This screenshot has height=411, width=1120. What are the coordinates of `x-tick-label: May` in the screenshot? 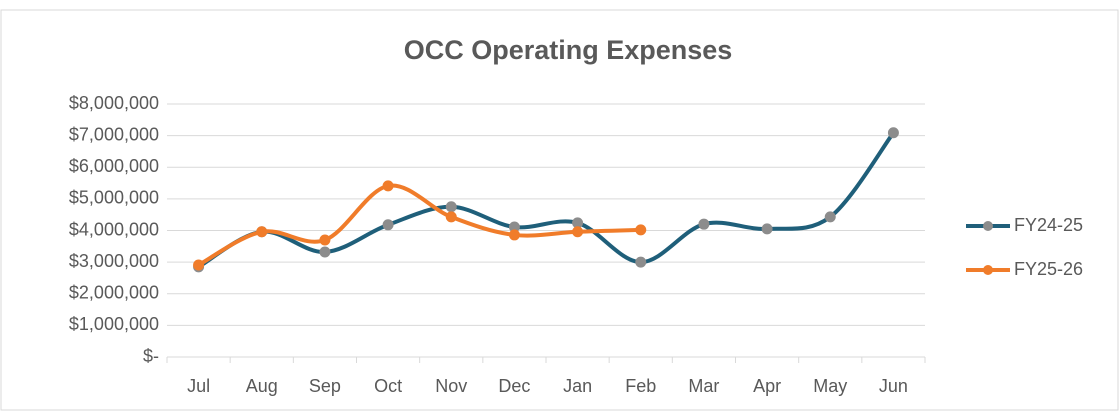 It's located at (830, 386).